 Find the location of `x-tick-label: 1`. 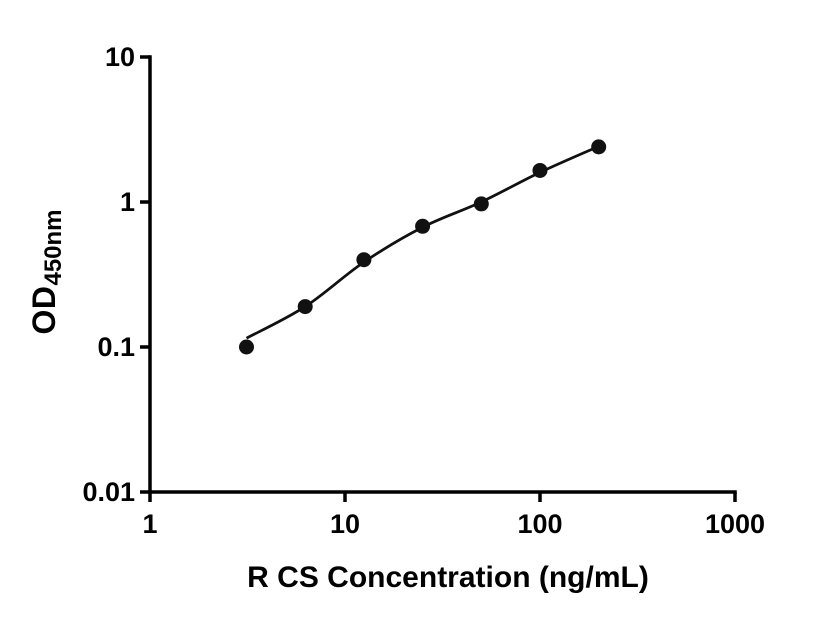

x-tick-label: 1 is located at coordinates (149, 524).